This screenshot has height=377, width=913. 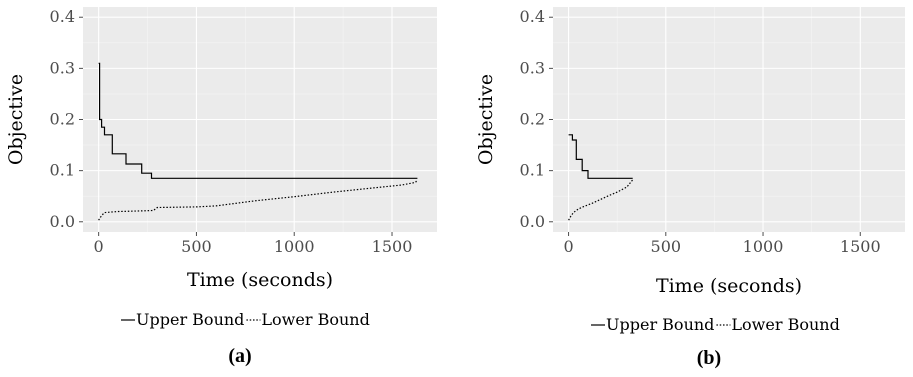 What do you see at coordinates (709, 358) in the screenshot?
I see `panel-caption: (b)` at bounding box center [709, 358].